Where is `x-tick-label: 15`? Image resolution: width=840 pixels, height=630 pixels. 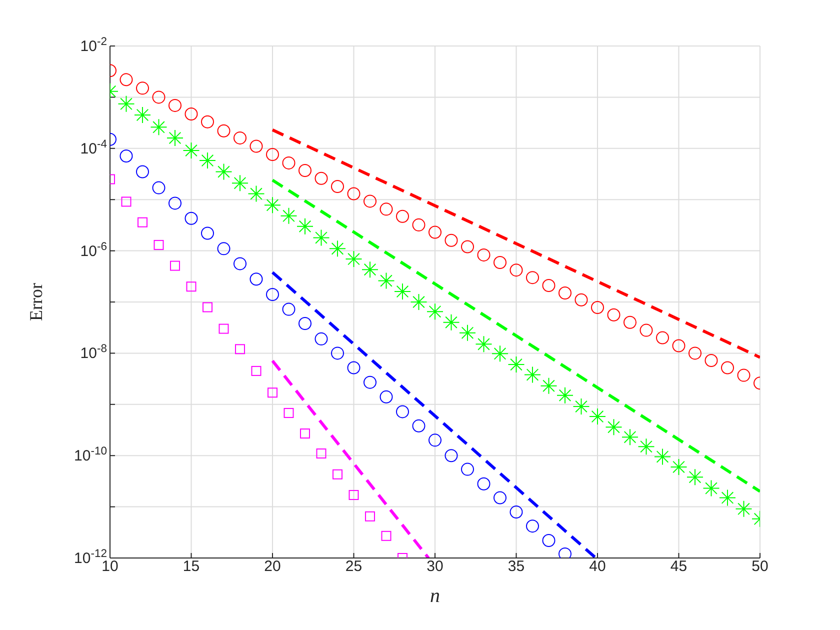
x-tick-label: 15 is located at coordinates (191, 566).